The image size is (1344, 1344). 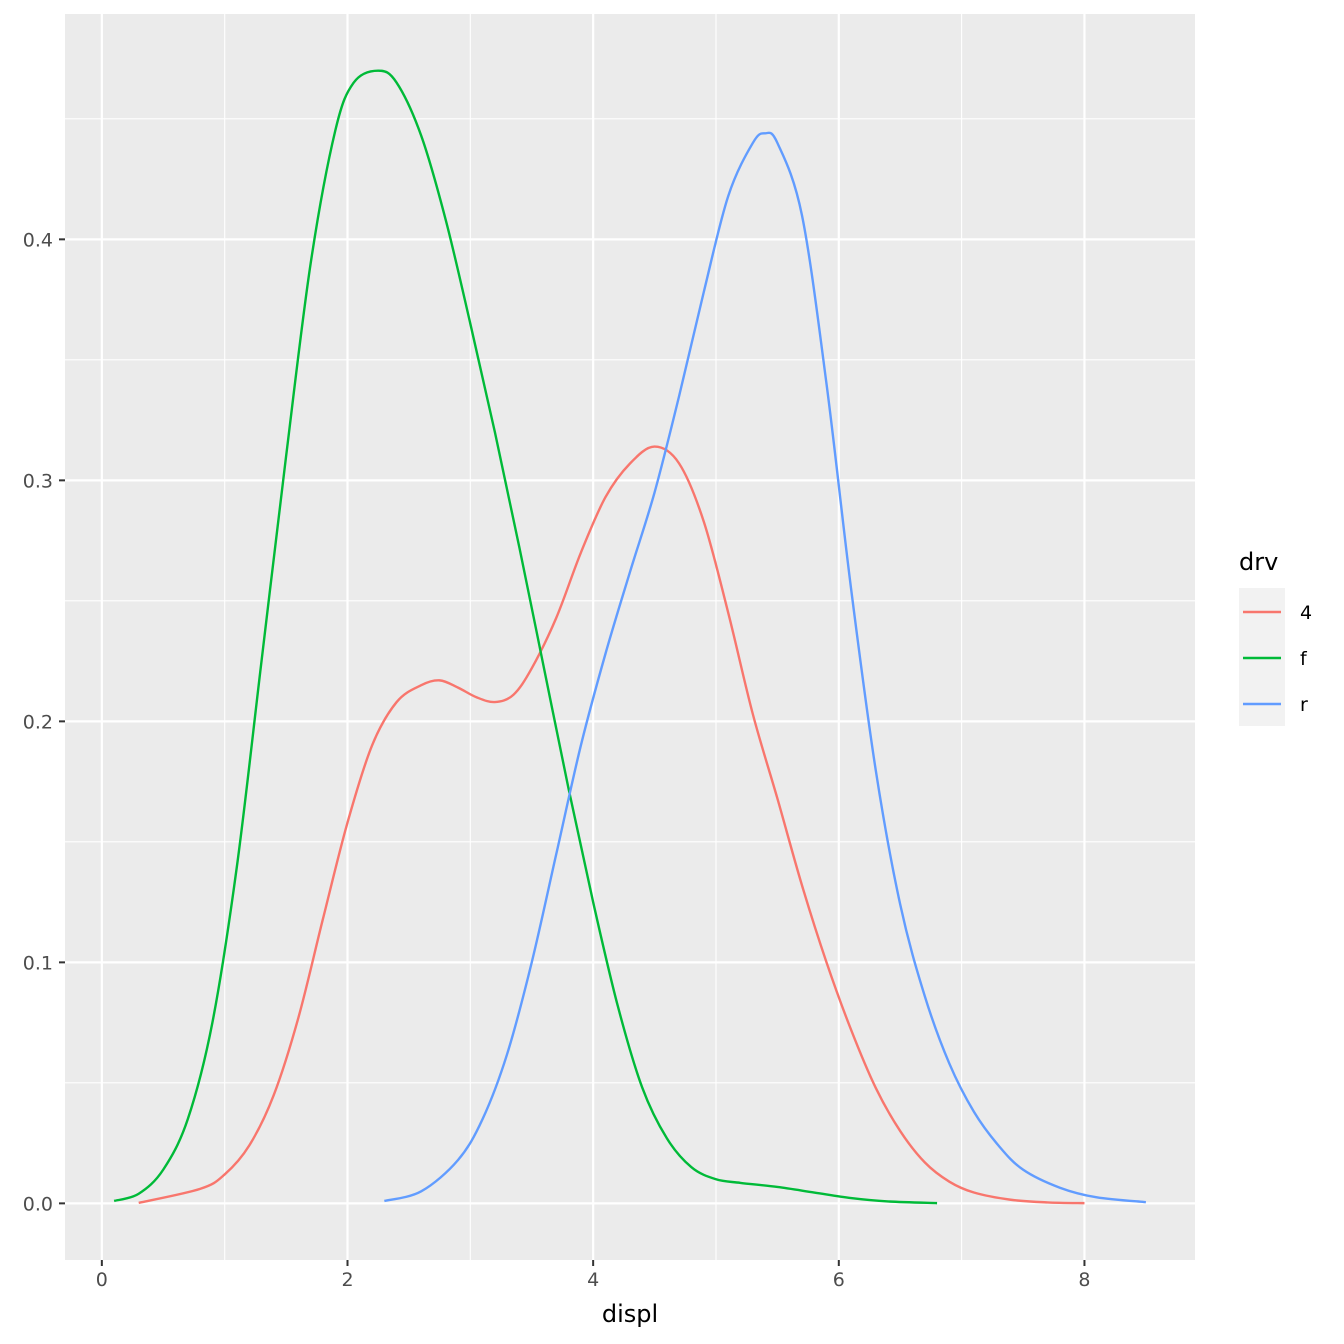 What do you see at coordinates (347, 1280) in the screenshot?
I see `x-tick-label: 2` at bounding box center [347, 1280].